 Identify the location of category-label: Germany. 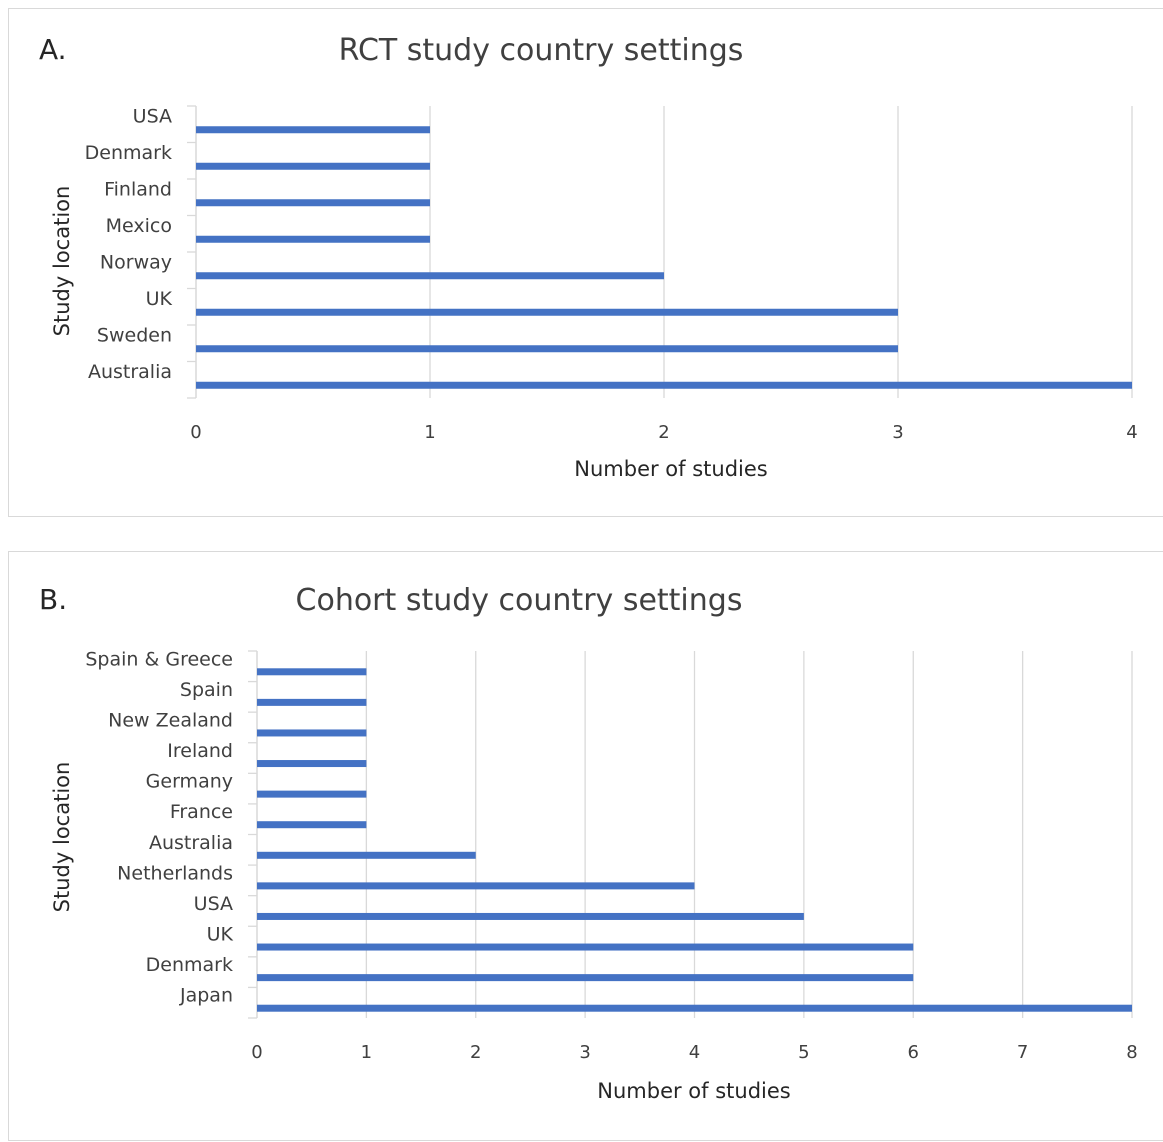
(189, 782).